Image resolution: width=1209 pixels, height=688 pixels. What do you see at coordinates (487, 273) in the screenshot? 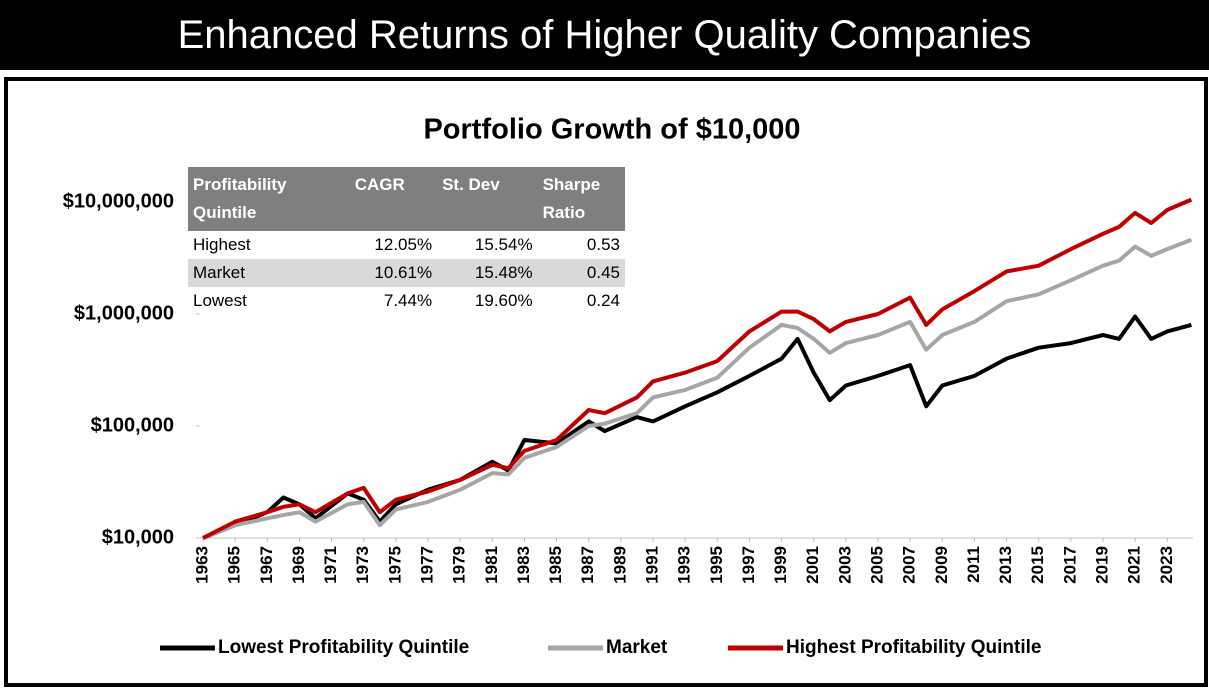
I see `table-cell: 15.48%` at bounding box center [487, 273].